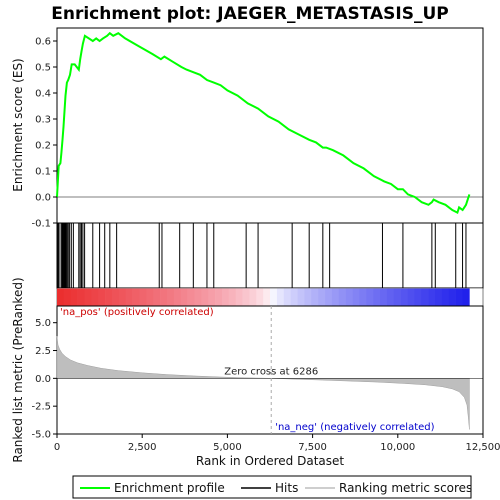 The width and height of the screenshot is (500, 500). I want to click on legend-enrichment-label: Enrichment profile, so click(169, 488).